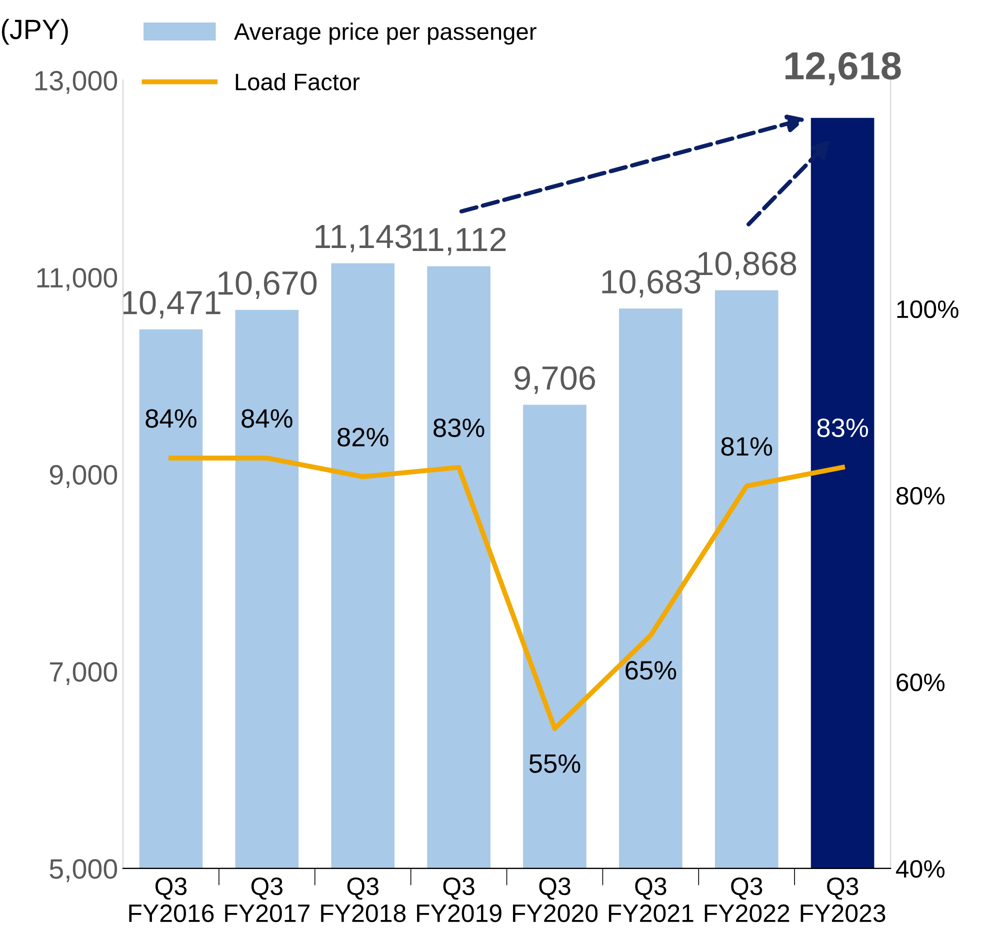  I want to click on y-tick-label: 5,000, so click(84, 870).